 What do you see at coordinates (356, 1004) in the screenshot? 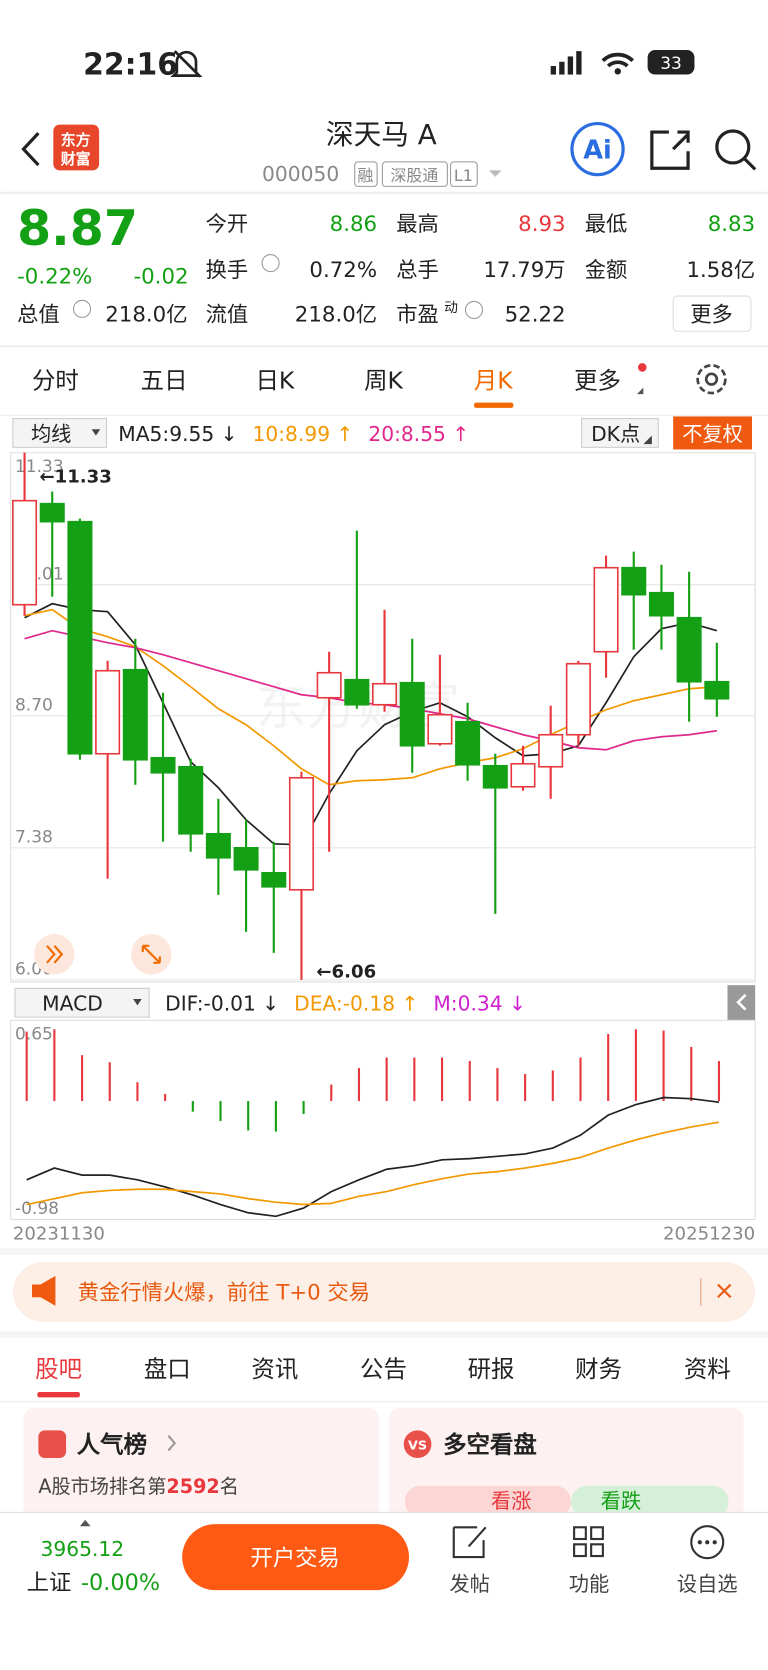
I see `legend-item: DEA:-0.18 ↑` at bounding box center [356, 1004].